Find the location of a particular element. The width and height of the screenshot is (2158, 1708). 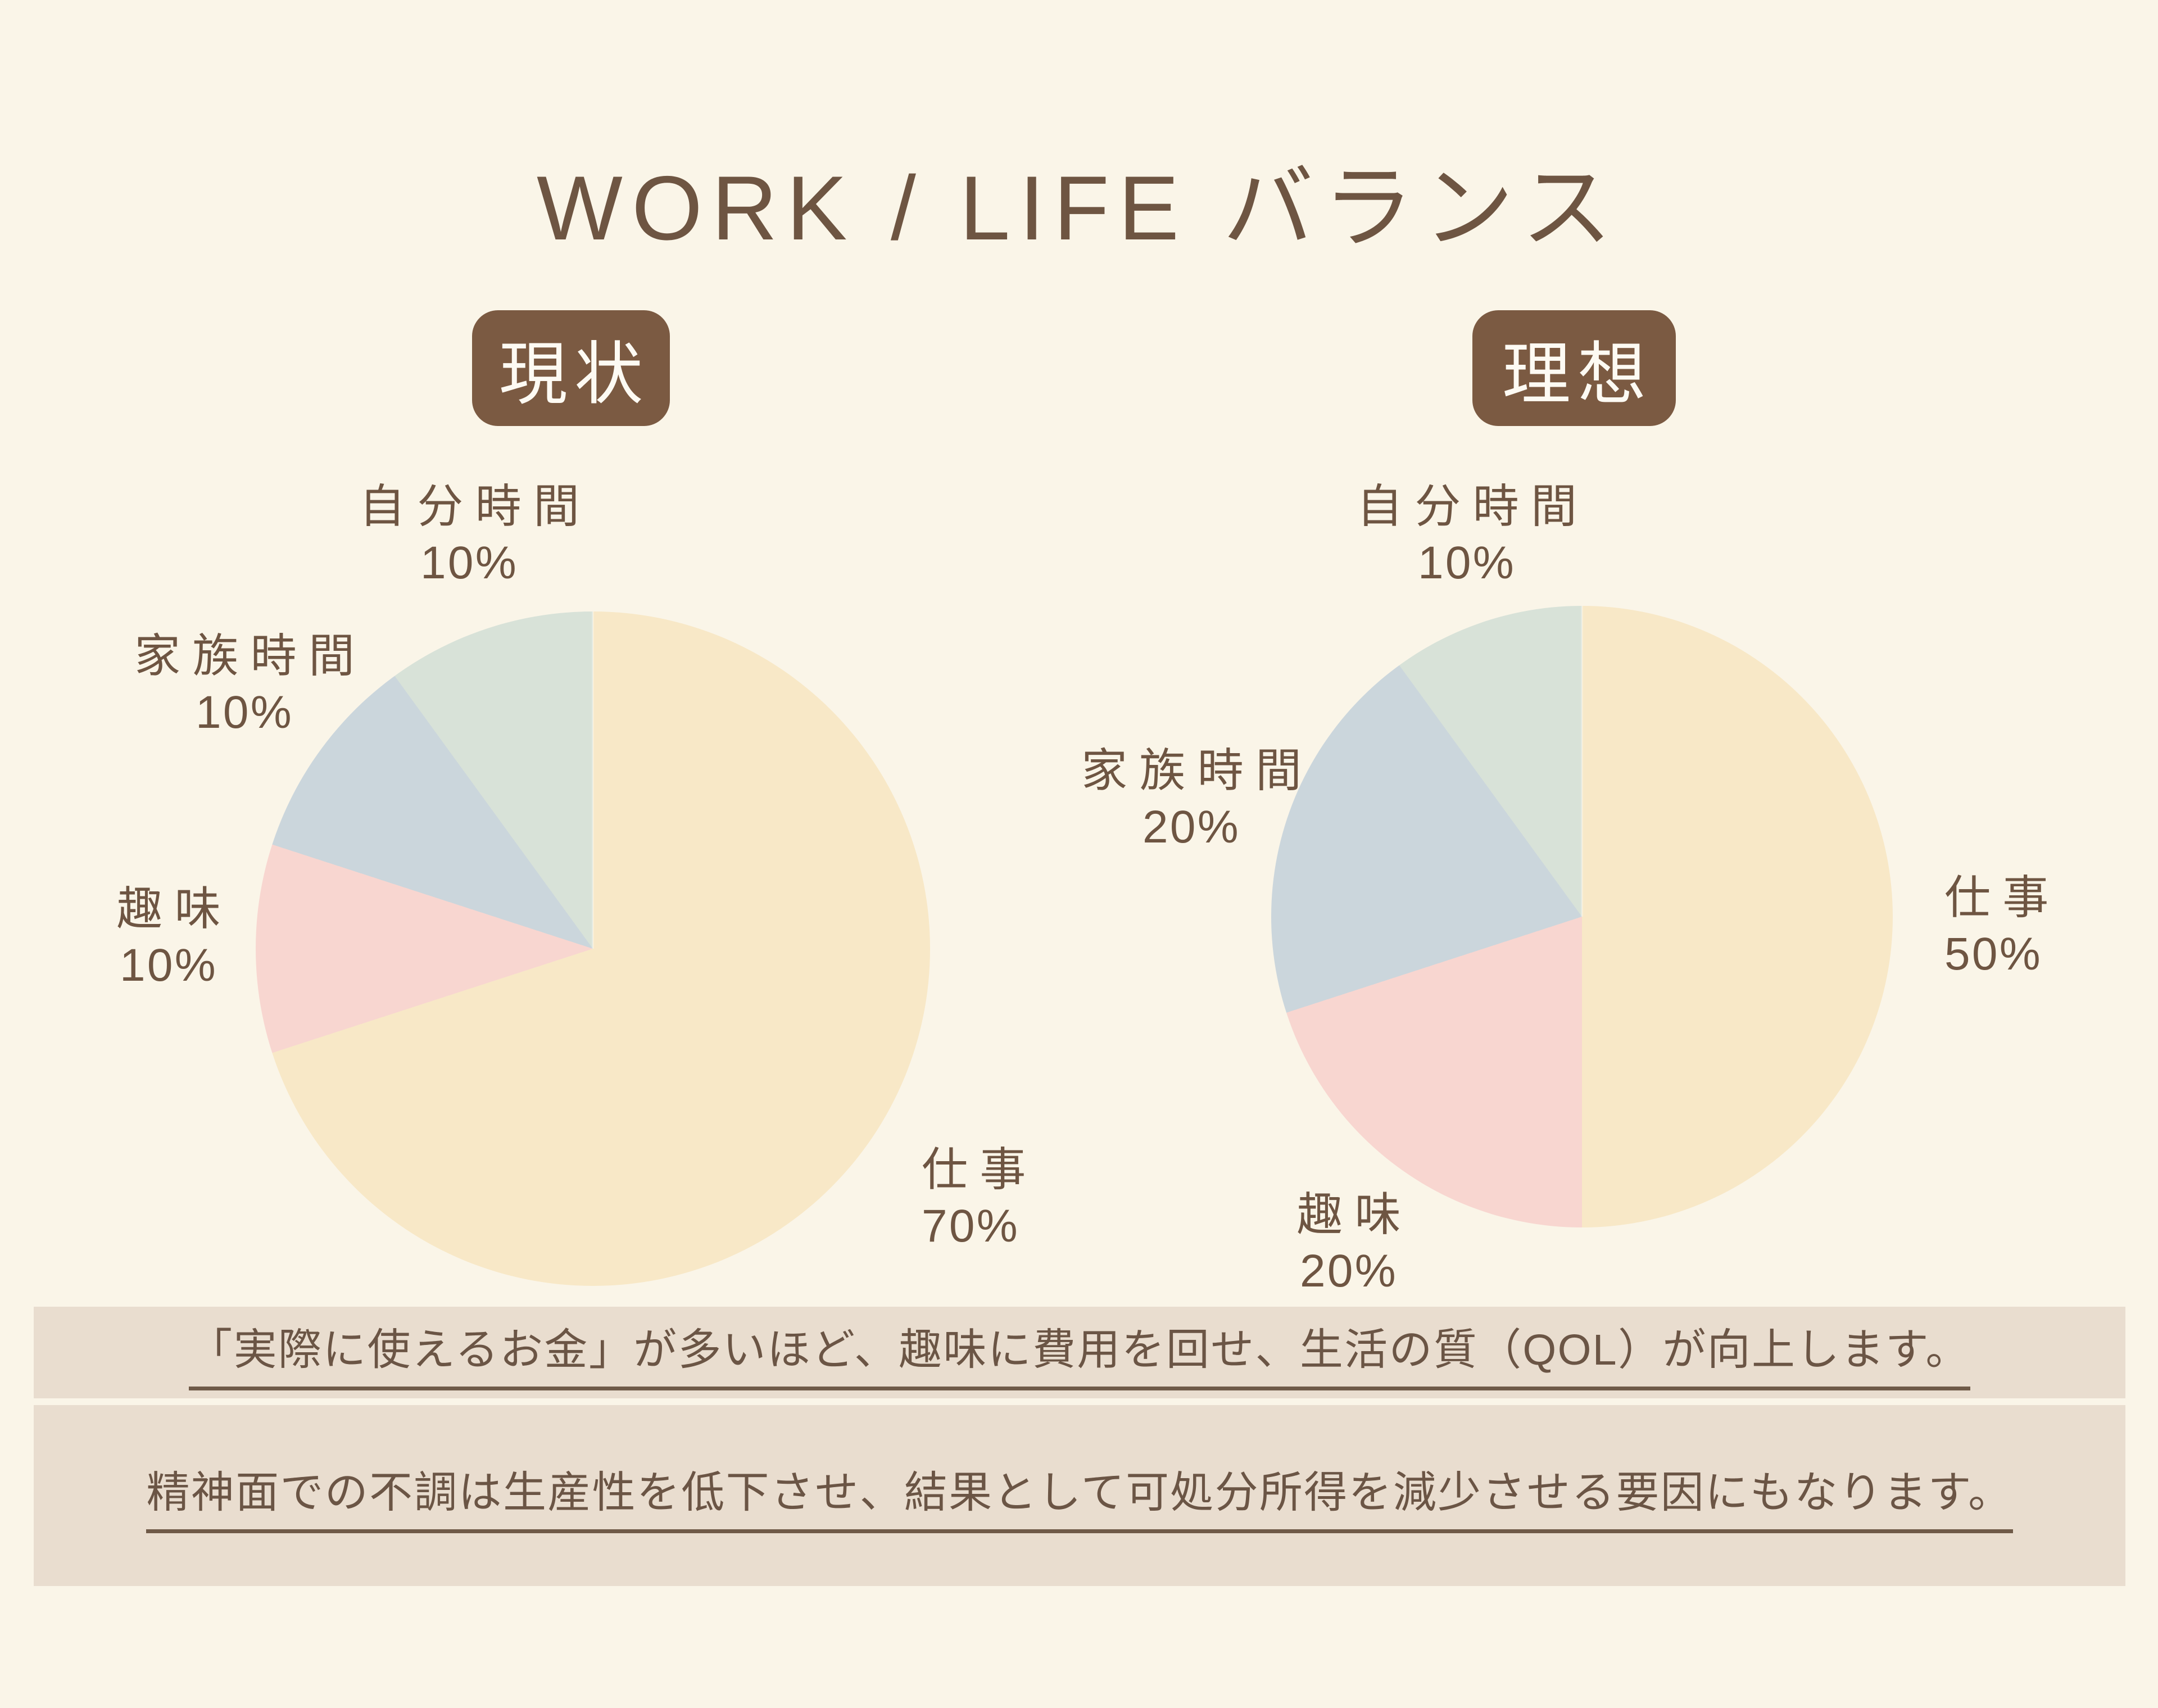

label-current-hobby: 趣味 10% is located at coordinates (168, 937).